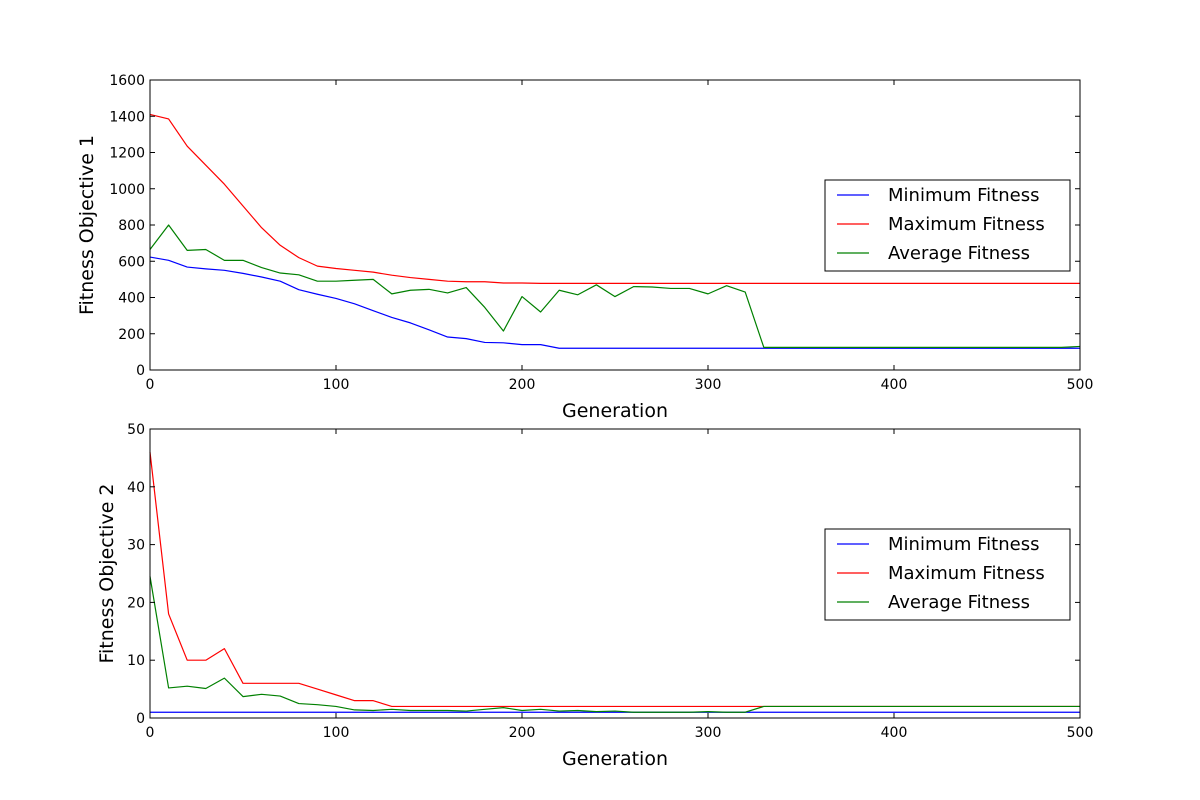  I want to click on y-tick-label: 20, so click(136, 603).